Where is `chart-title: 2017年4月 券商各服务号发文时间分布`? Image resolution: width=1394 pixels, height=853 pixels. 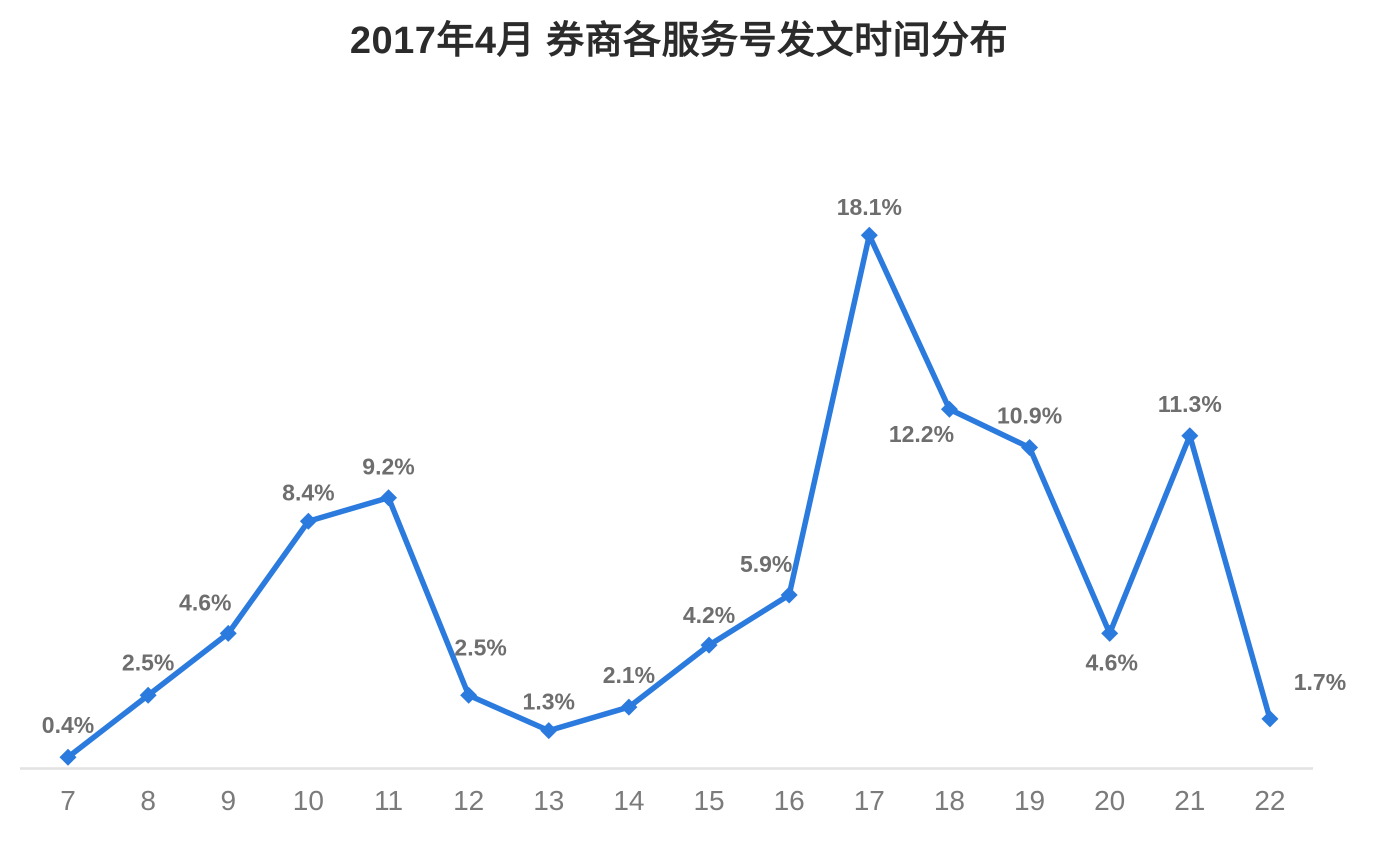
chart-title: 2017年4月 券商各服务号发文时间分布 is located at coordinates (679, 41).